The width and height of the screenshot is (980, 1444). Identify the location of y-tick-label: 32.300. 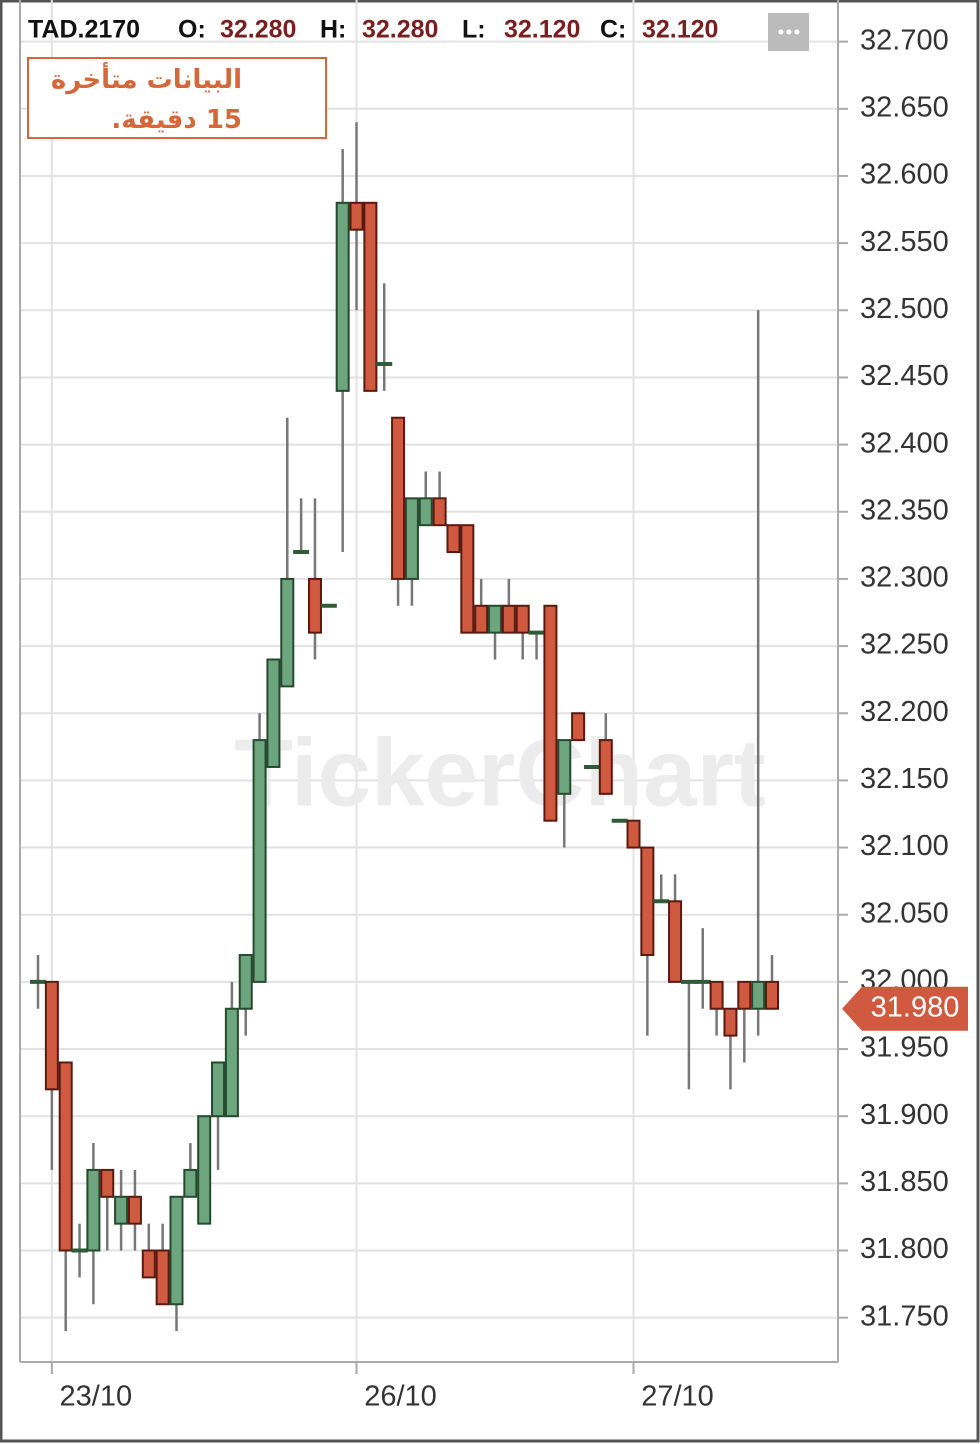
(904, 578).